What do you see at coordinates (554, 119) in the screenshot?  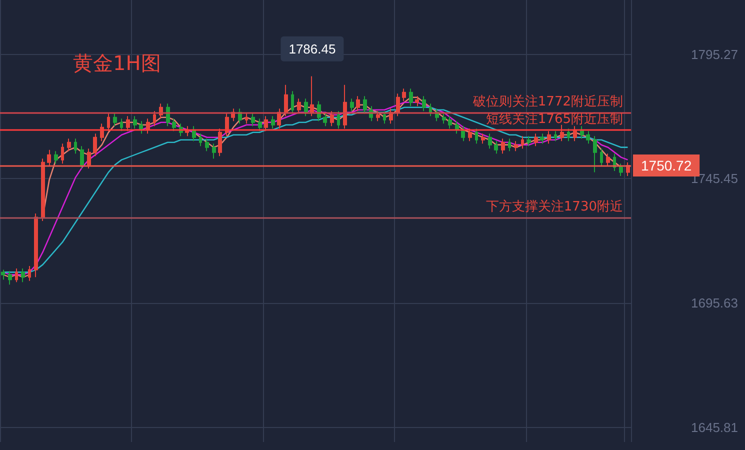 I see `ref-line-label: 短线关注1765附近压制` at bounding box center [554, 119].